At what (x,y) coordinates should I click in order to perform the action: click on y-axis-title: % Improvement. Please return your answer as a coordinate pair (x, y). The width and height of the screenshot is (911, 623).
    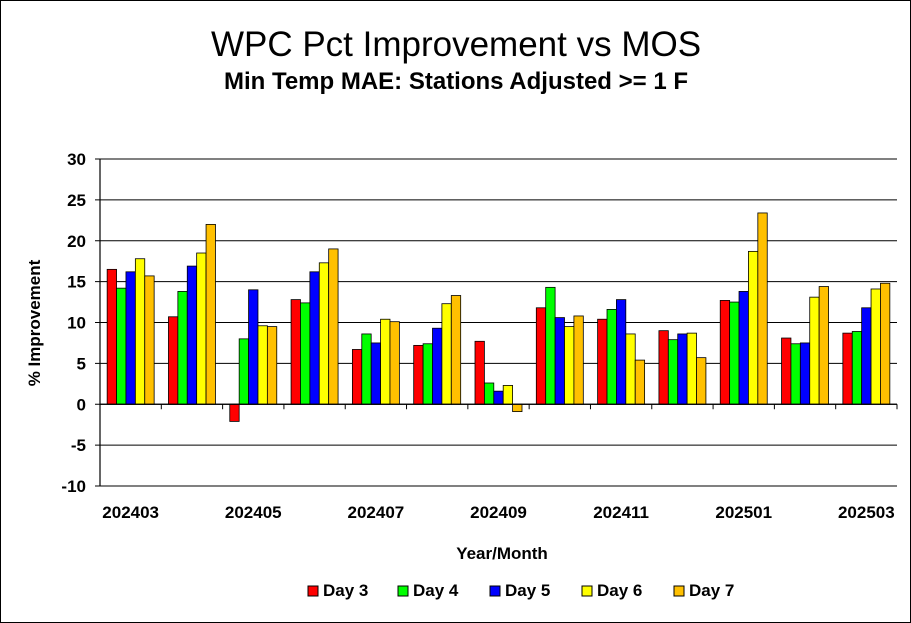
    Looking at the image, I should click on (34, 322).